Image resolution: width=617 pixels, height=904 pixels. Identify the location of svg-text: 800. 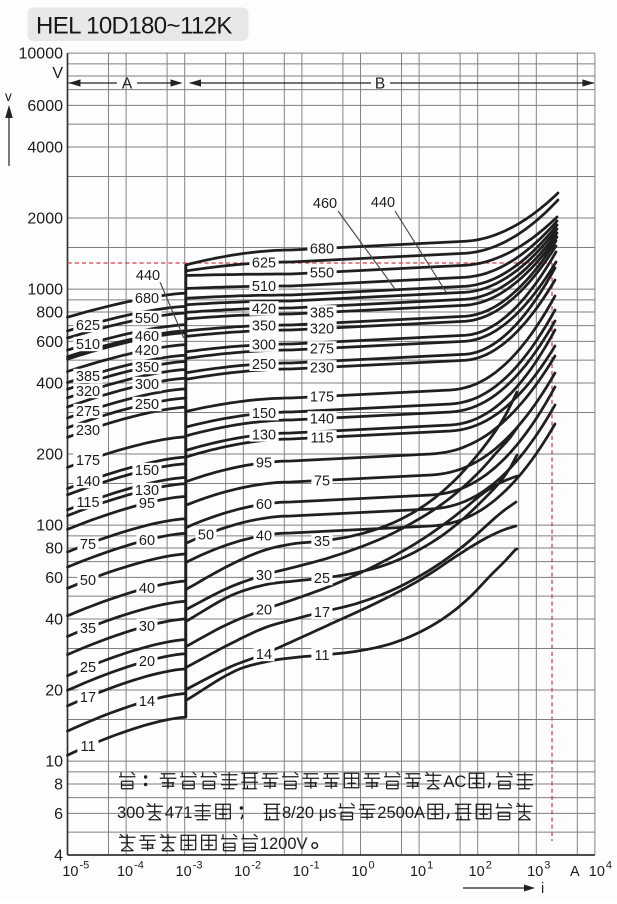
(49, 313).